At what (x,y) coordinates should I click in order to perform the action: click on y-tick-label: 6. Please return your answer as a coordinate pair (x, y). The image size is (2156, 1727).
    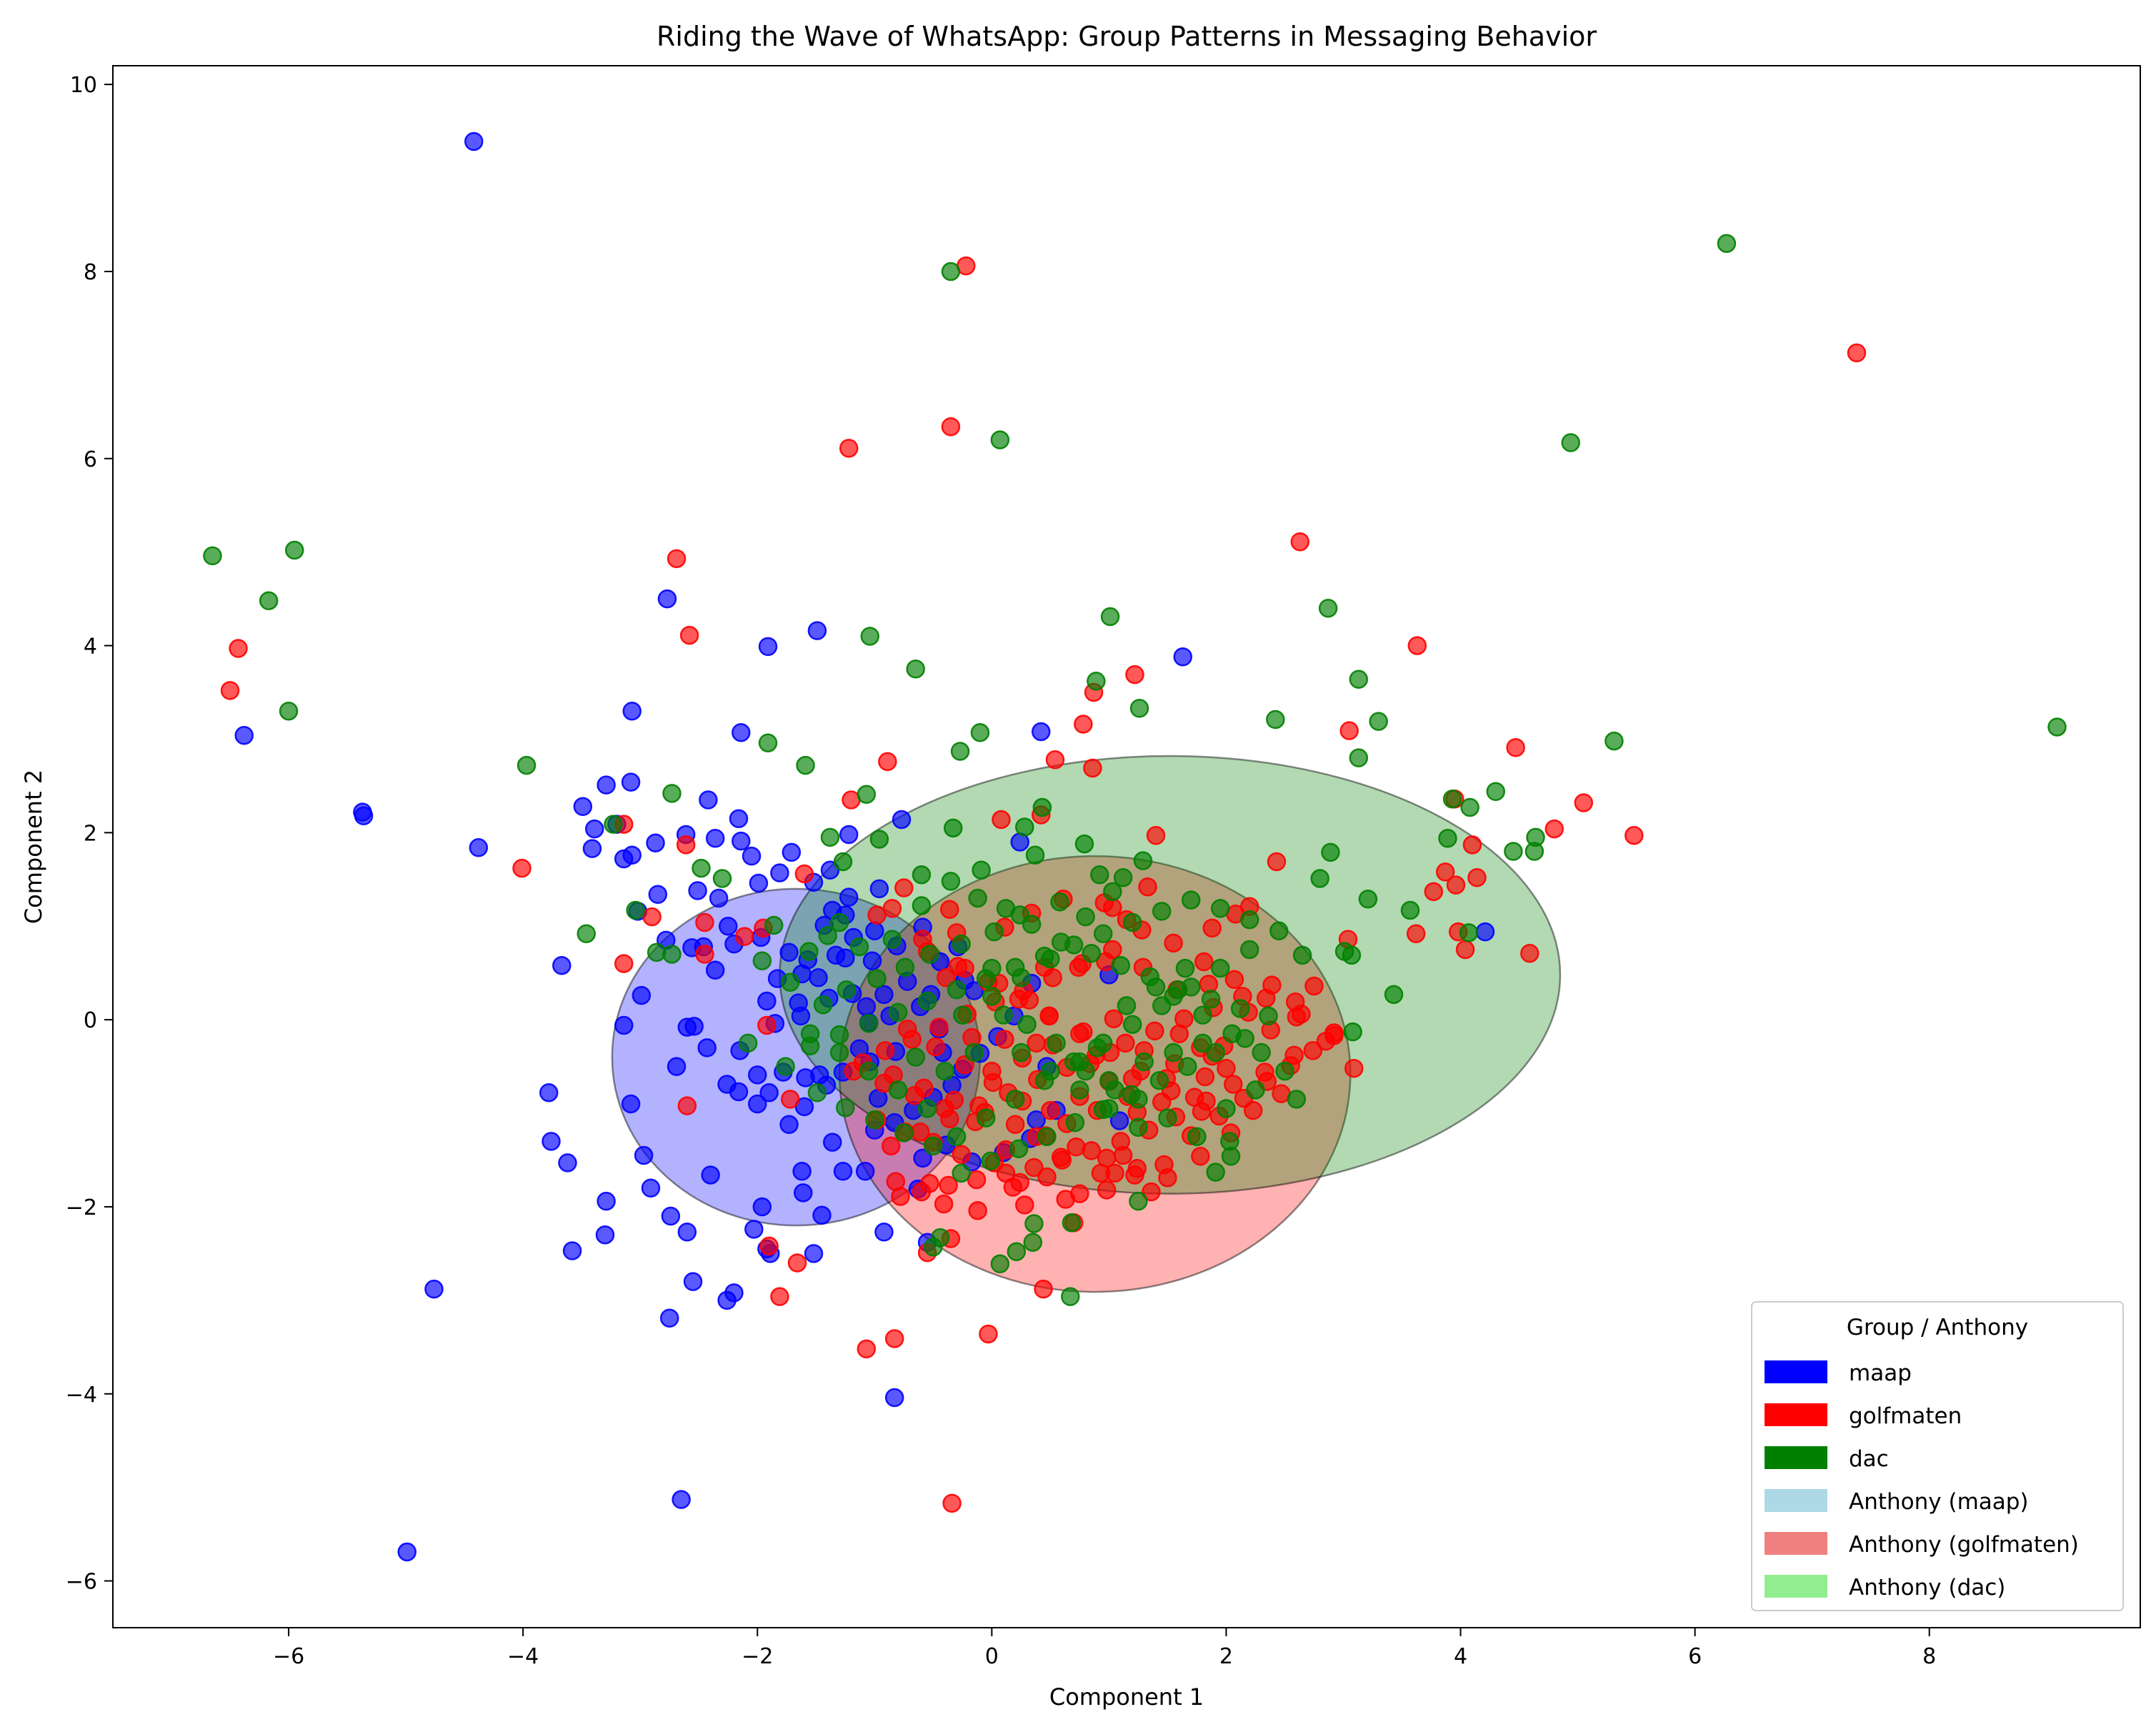
    Looking at the image, I should click on (90, 459).